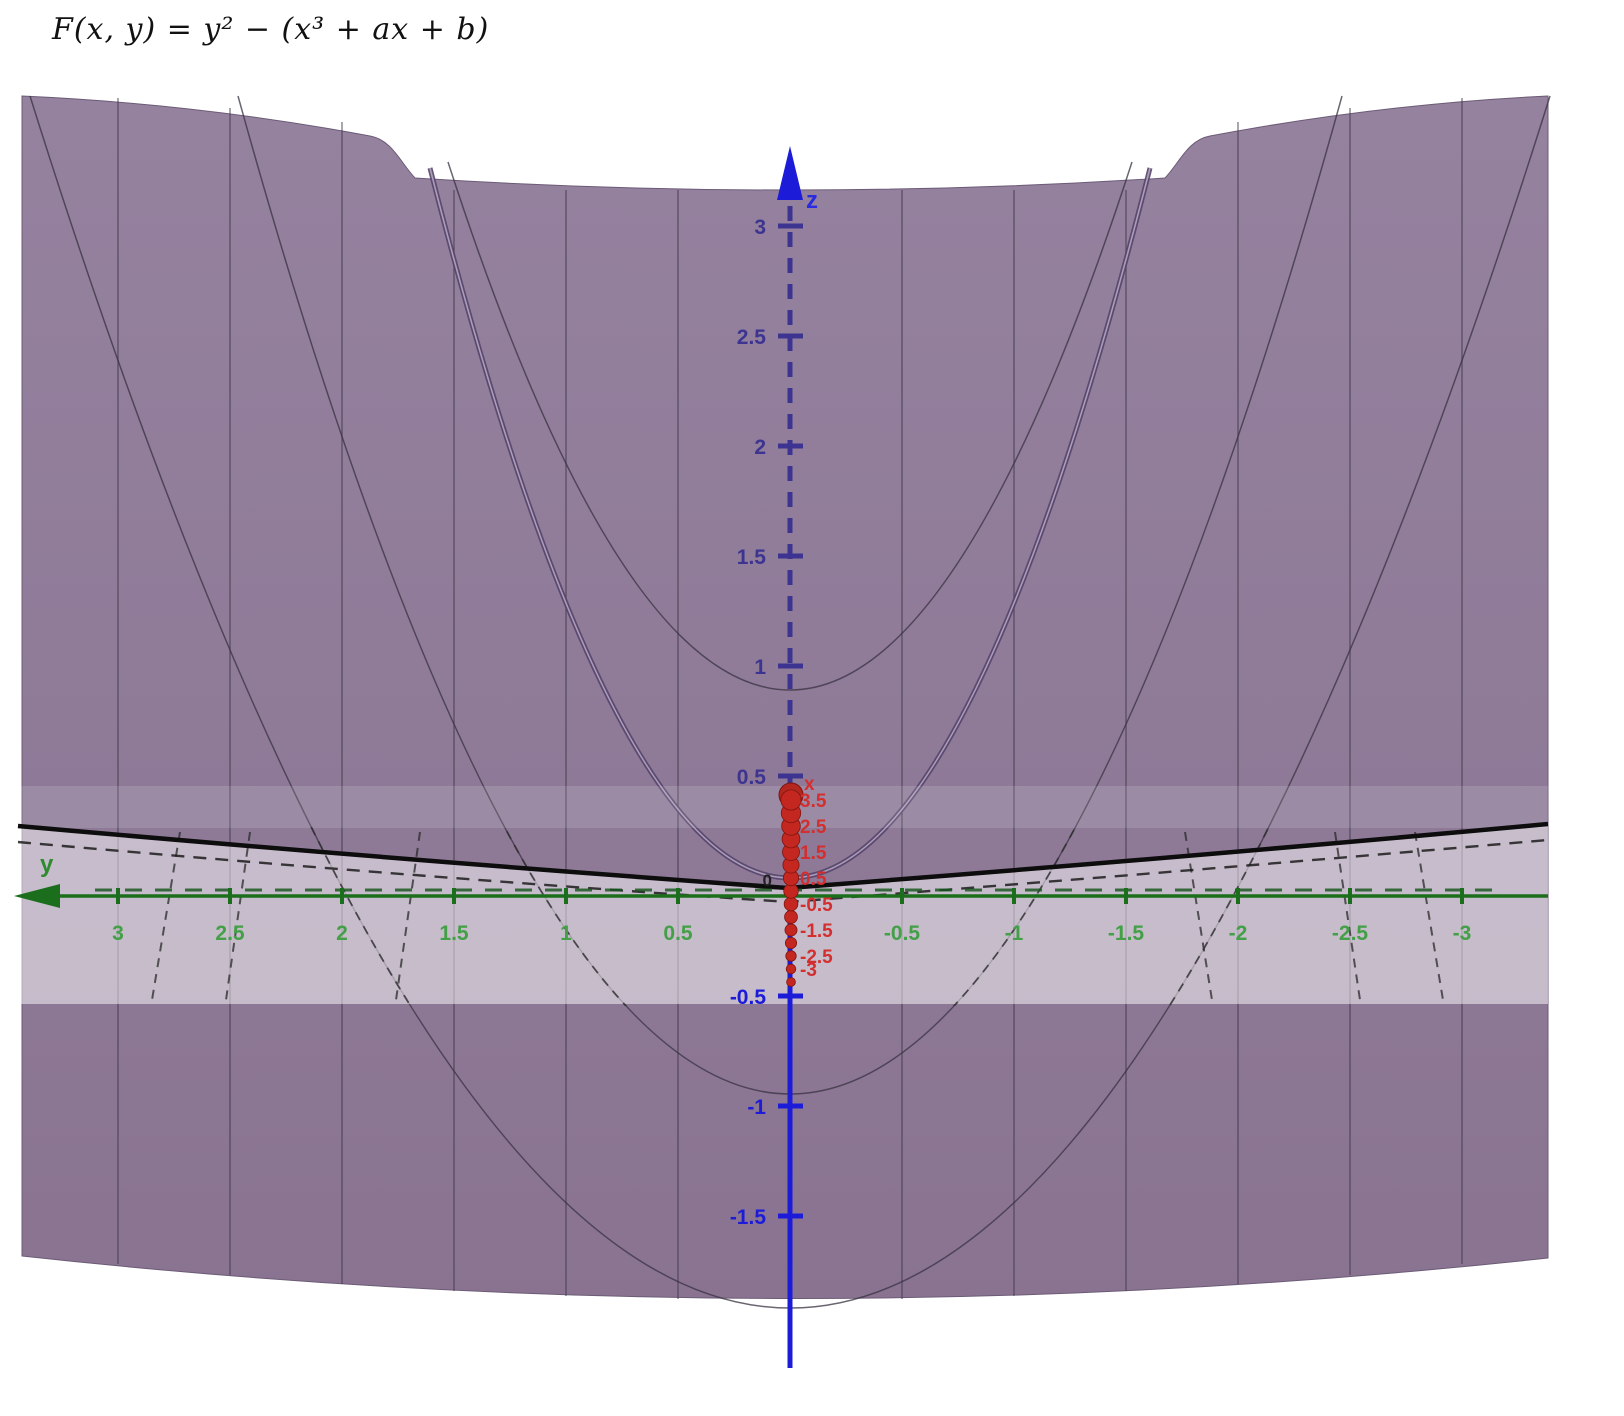 Image resolution: width=1624 pixels, height=1416 pixels. What do you see at coordinates (813, 827) in the screenshot?
I see `x-tick-label: 2.5` at bounding box center [813, 827].